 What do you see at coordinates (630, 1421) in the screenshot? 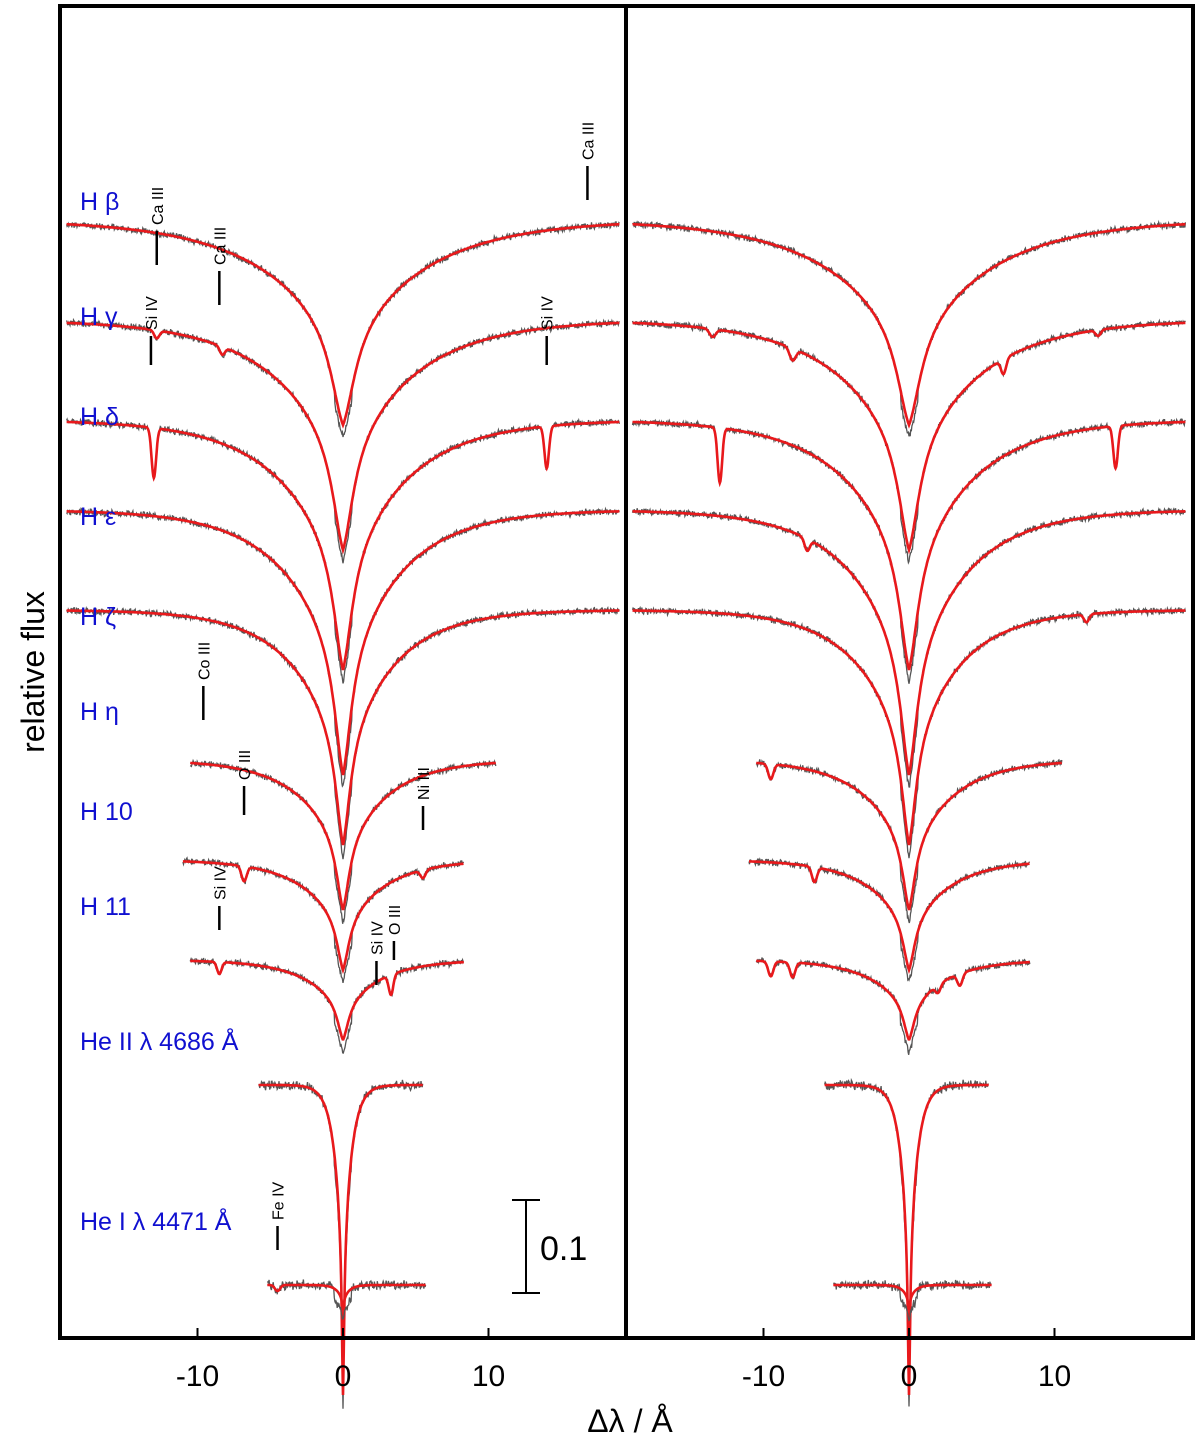
I see `x-axis-title: Δλ / Å` at bounding box center [630, 1421].